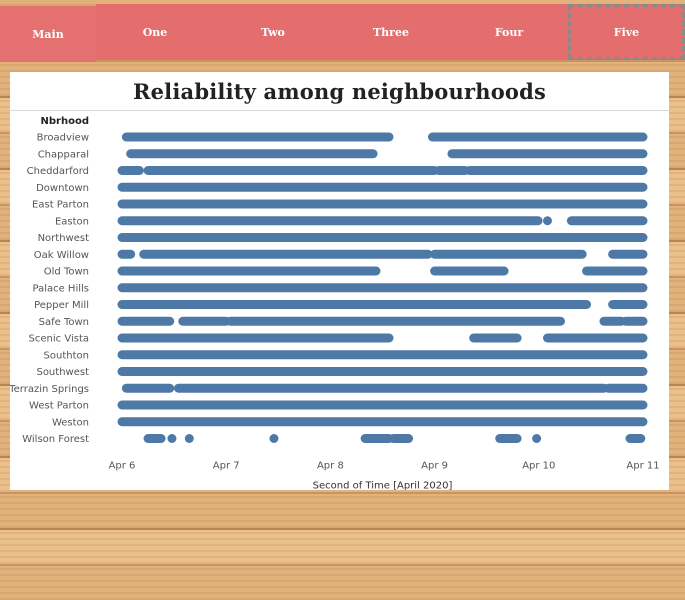 The image size is (685, 600). Describe the element at coordinates (65, 121) in the screenshot. I see `row-header: Nbrhood` at that location.